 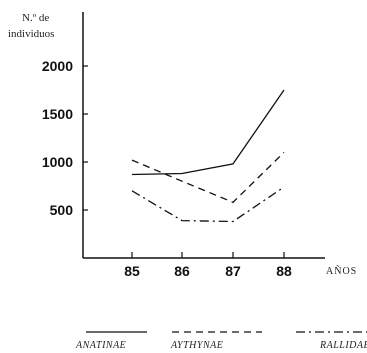 I want to click on y-ticks: 500 1000 1500 2000, so click(x=65, y=138).